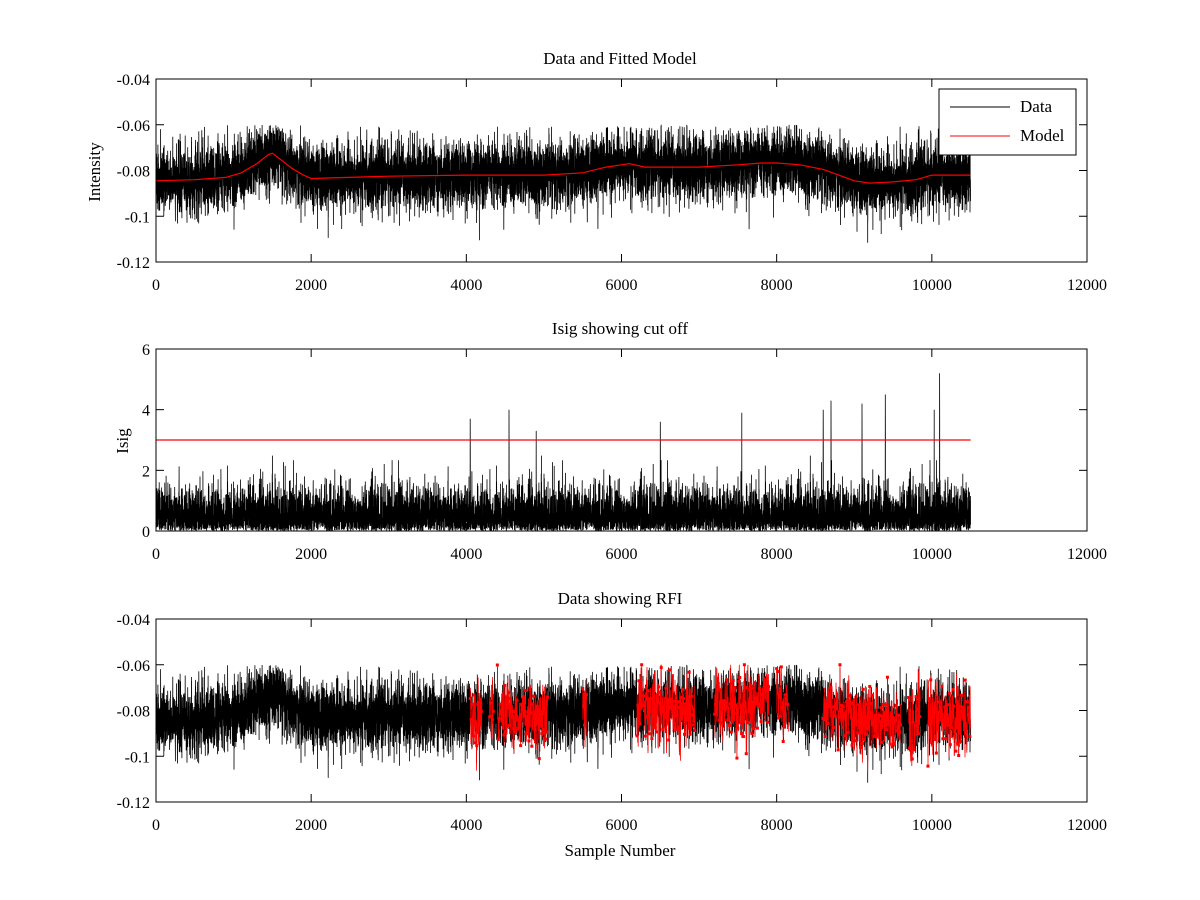 Image resolution: width=1200 pixels, height=900 pixels. Describe the element at coordinates (777, 554) in the screenshot. I see `x-tick-label: 8000` at that location.